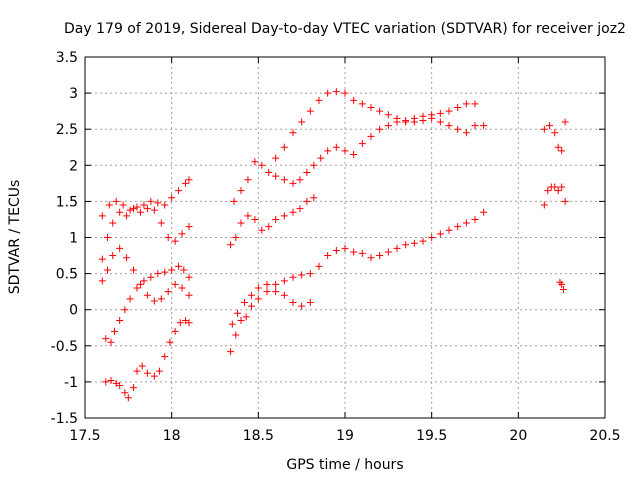  What do you see at coordinates (147, 359) in the screenshot?
I see `series-track-a` at bounding box center [147, 359].